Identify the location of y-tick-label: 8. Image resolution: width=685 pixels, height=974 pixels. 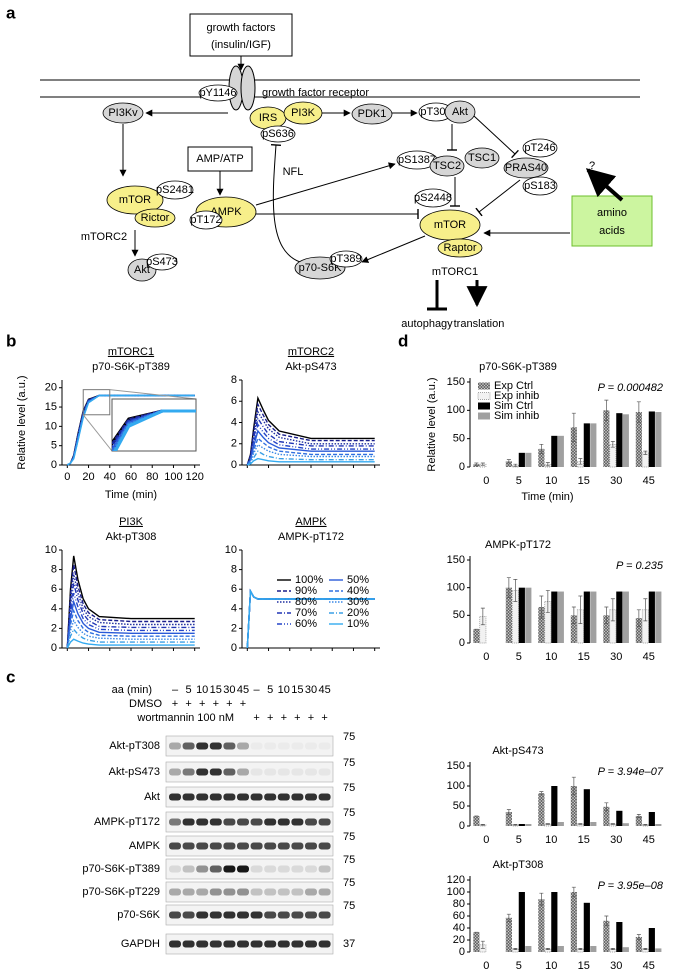
(234, 380).